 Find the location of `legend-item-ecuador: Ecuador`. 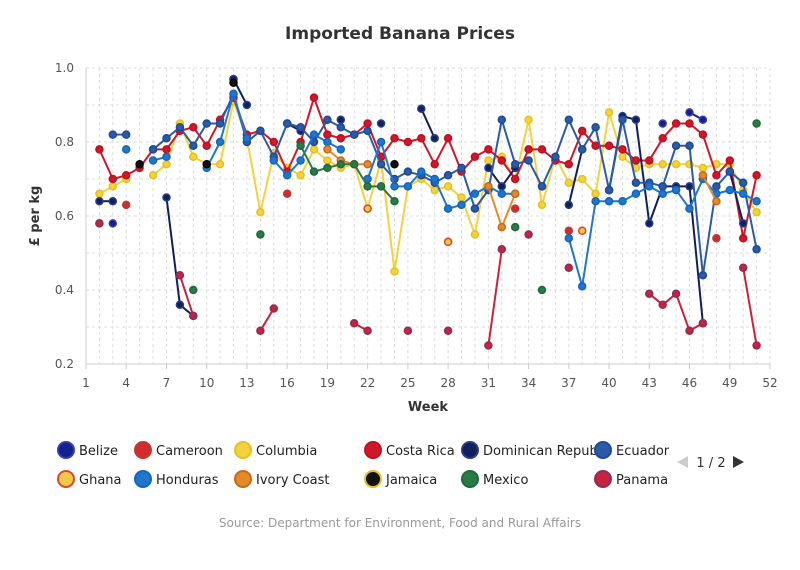

legend-item-ecuador: Ecuador is located at coordinates (632, 450).